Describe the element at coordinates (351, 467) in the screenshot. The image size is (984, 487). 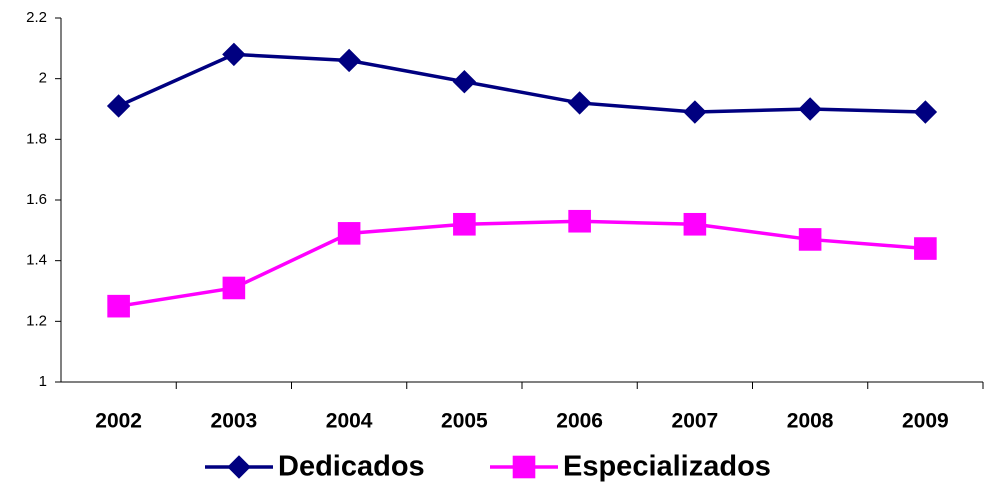
I see `legend-label: Dedicados` at that location.